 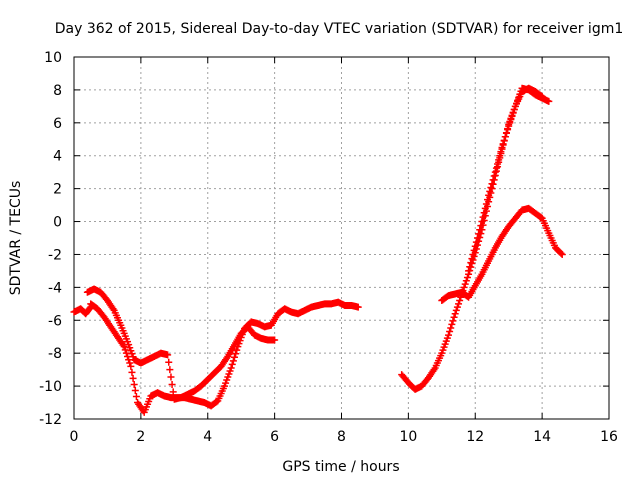 I want to click on x-tick-labels: 0 2 4 6 8 10 12 14 16, so click(x=344, y=437).